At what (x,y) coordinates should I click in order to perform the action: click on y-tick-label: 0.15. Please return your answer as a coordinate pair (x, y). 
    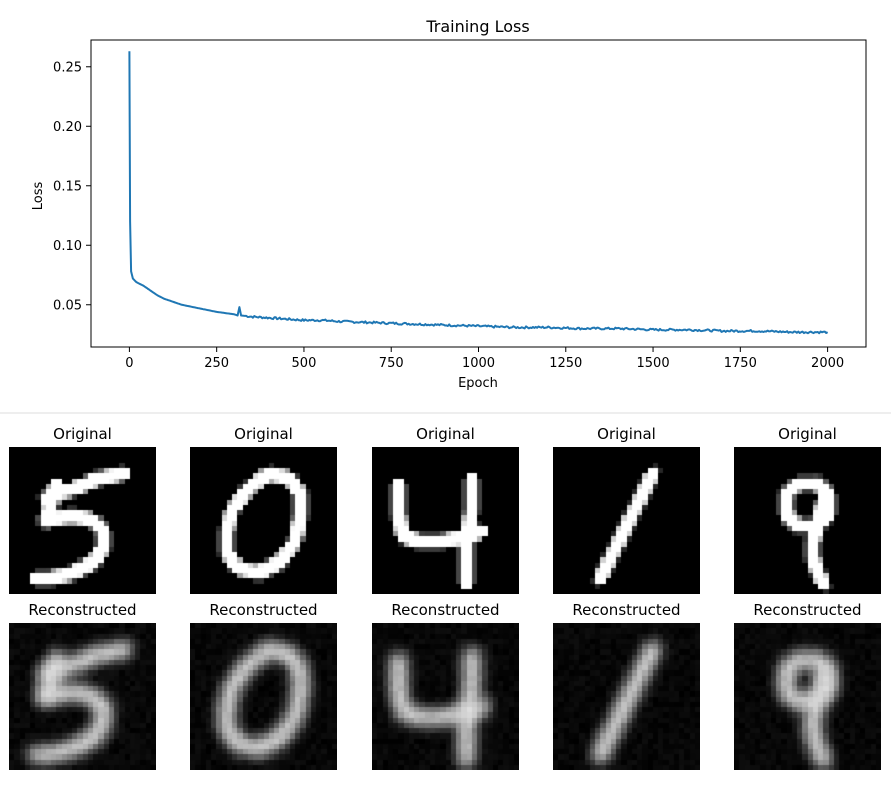
    Looking at the image, I should click on (67, 186).